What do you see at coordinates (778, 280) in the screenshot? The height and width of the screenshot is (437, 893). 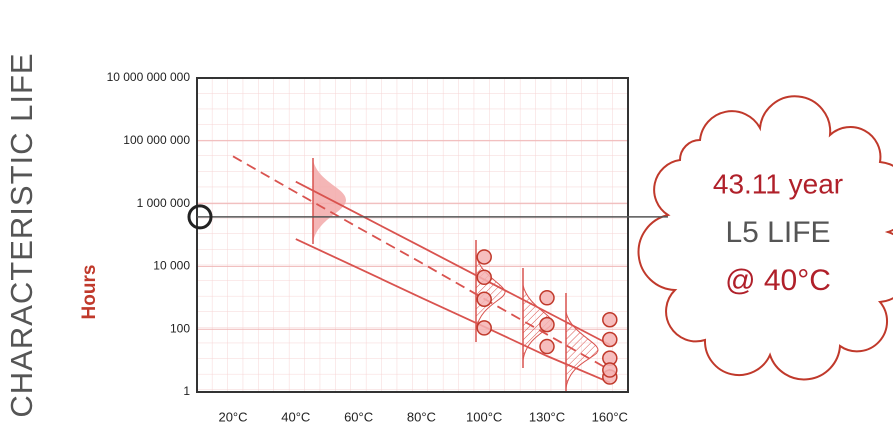 I see `annotation-condition: @ 40°C` at bounding box center [778, 280].